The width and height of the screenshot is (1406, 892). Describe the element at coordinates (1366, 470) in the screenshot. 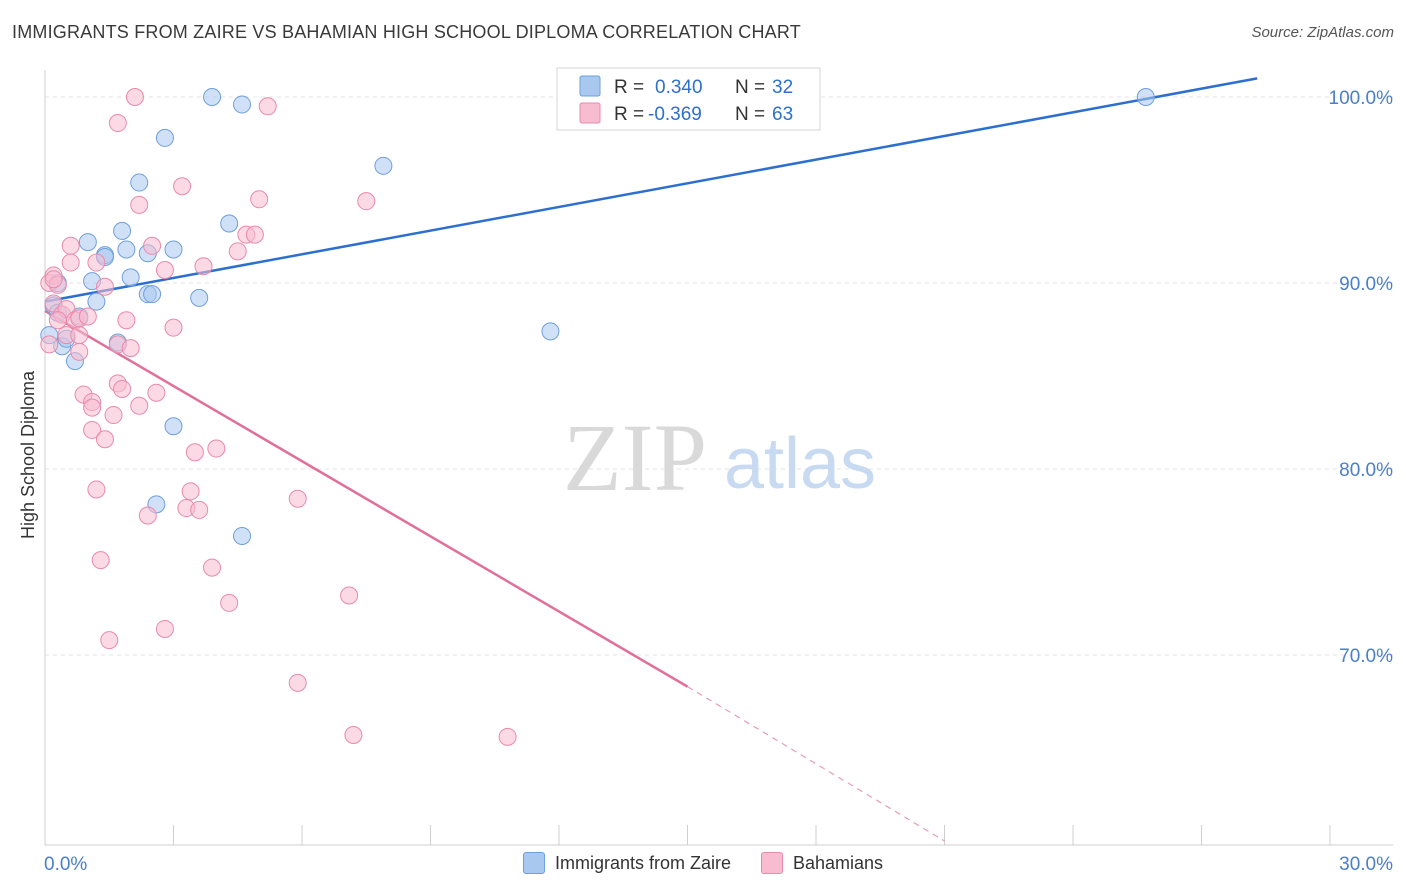

I see `y-tick-label: 80.0%` at that location.